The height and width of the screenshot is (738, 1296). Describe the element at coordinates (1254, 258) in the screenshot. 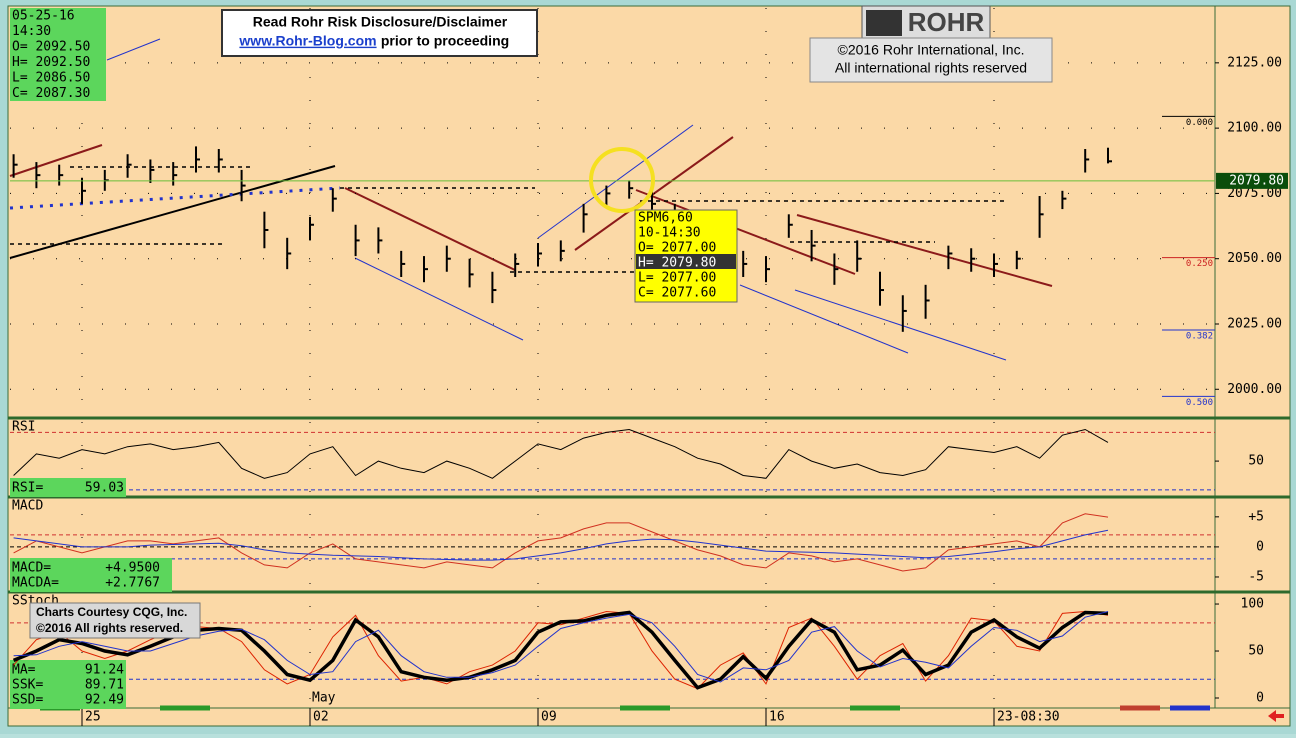

I see `y-tick-label: 2050.00` at that location.